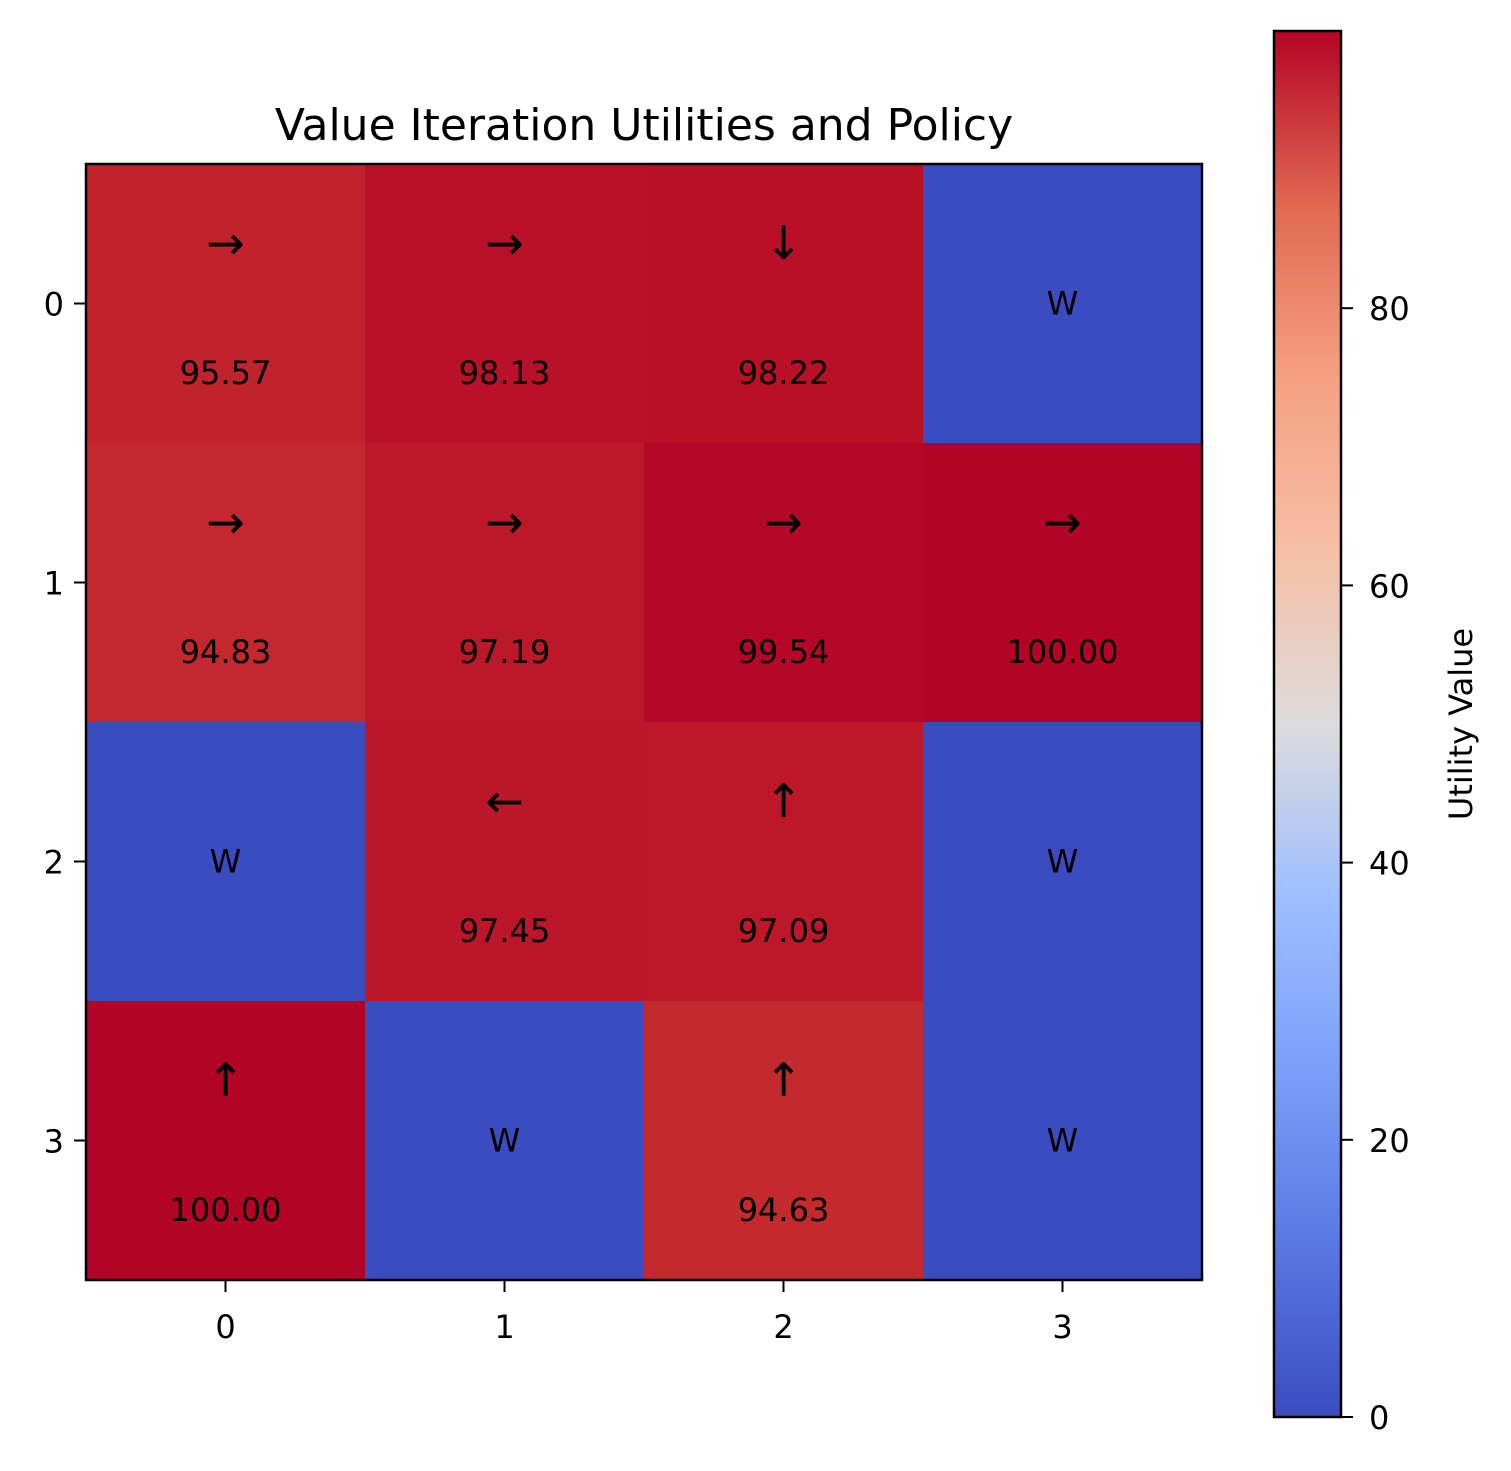 The width and height of the screenshot is (1511, 1471). What do you see at coordinates (505, 862) in the screenshot?
I see `cell-r2-c1` at bounding box center [505, 862].